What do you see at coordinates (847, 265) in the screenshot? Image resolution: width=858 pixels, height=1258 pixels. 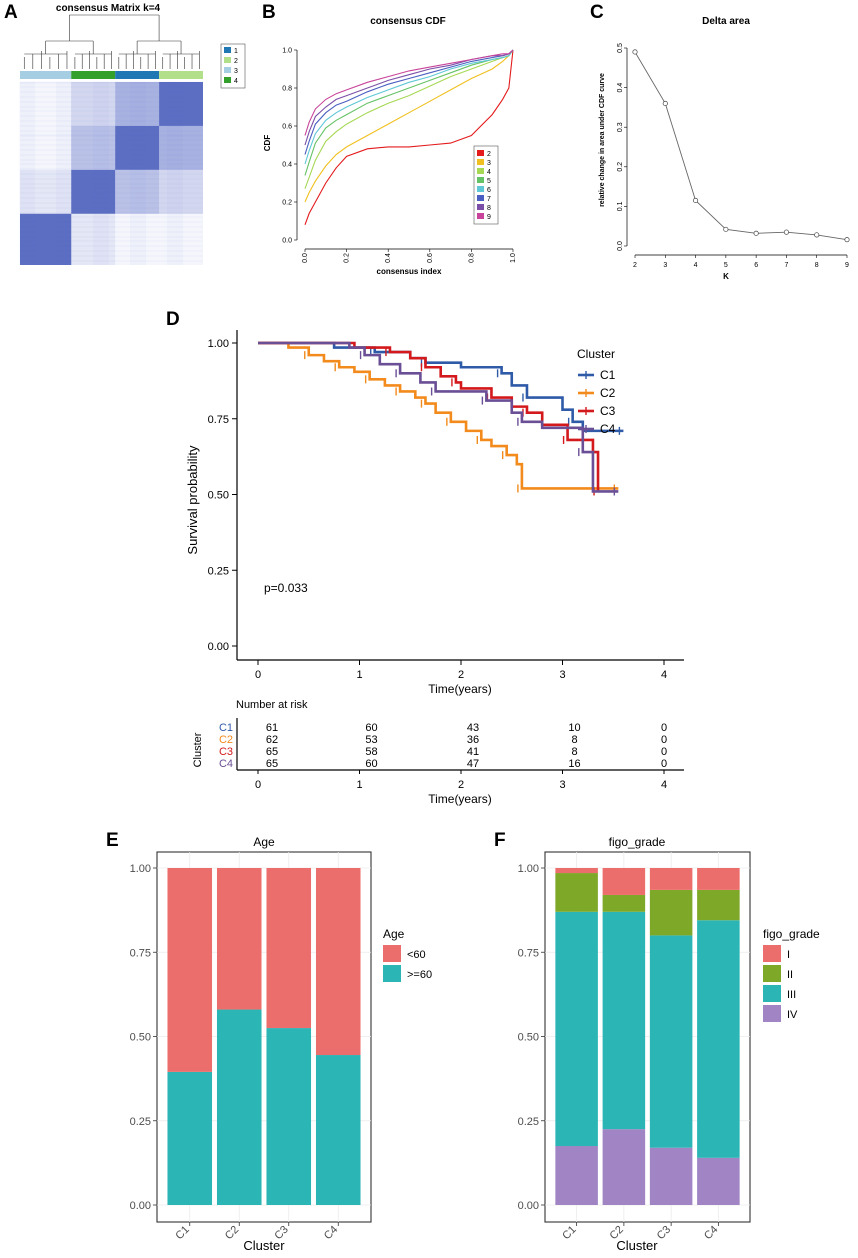 I see `x-tick-label: 9` at bounding box center [847, 265].